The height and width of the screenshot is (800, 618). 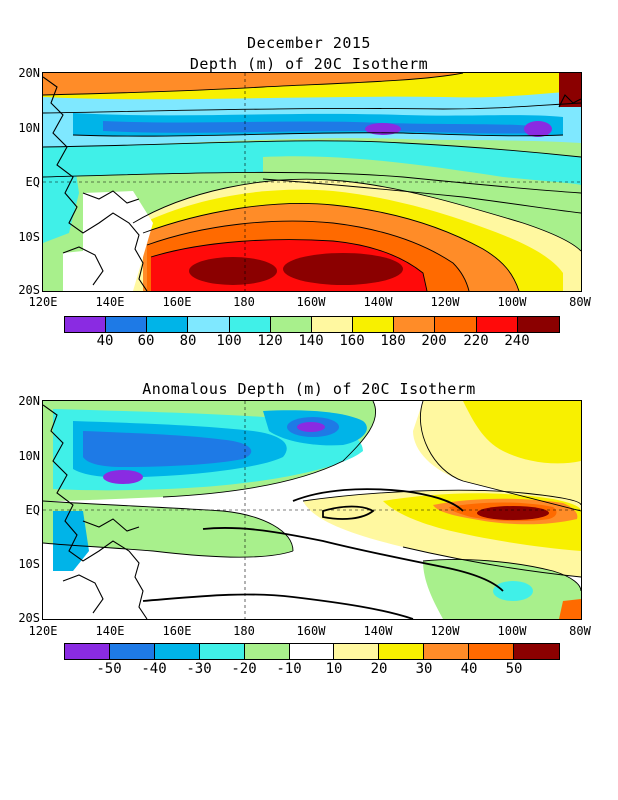 What do you see at coordinates (393, 341) in the screenshot?
I see `top-cb-label-7: 180` at bounding box center [393, 341].